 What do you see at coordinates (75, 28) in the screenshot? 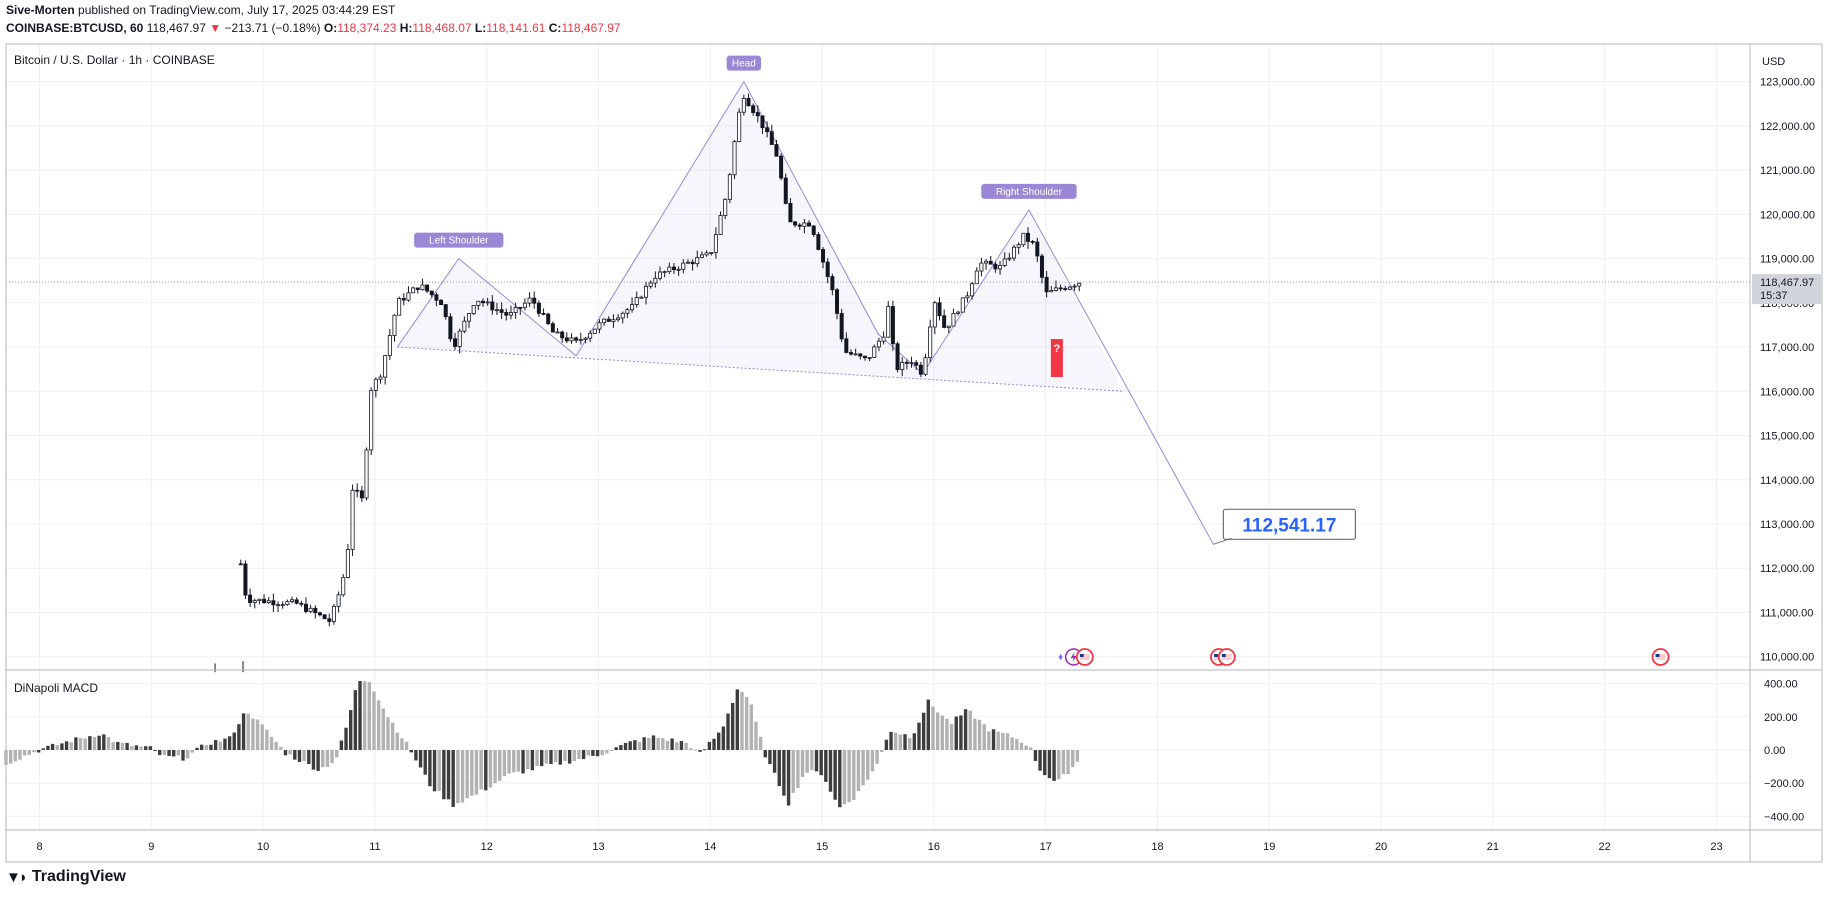
I see `symbol-name: COINBASE:BTCUSD, 60` at bounding box center [75, 28].